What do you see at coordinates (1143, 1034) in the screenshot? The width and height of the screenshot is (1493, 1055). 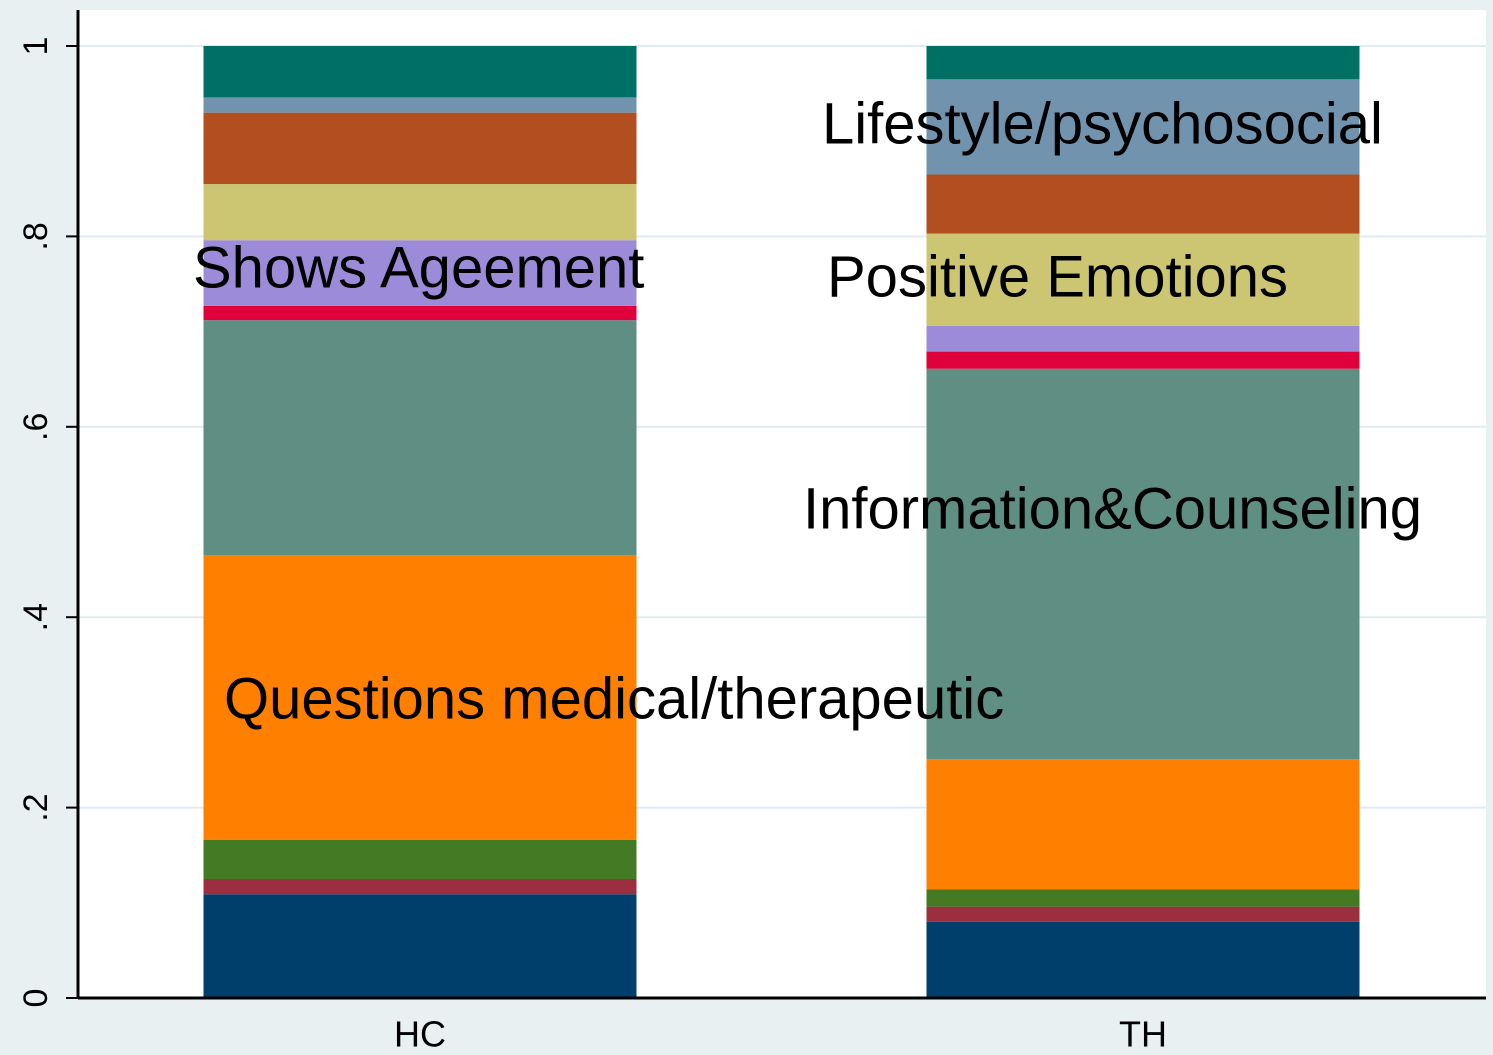 I see `x-tick-label: TH` at bounding box center [1143, 1034].